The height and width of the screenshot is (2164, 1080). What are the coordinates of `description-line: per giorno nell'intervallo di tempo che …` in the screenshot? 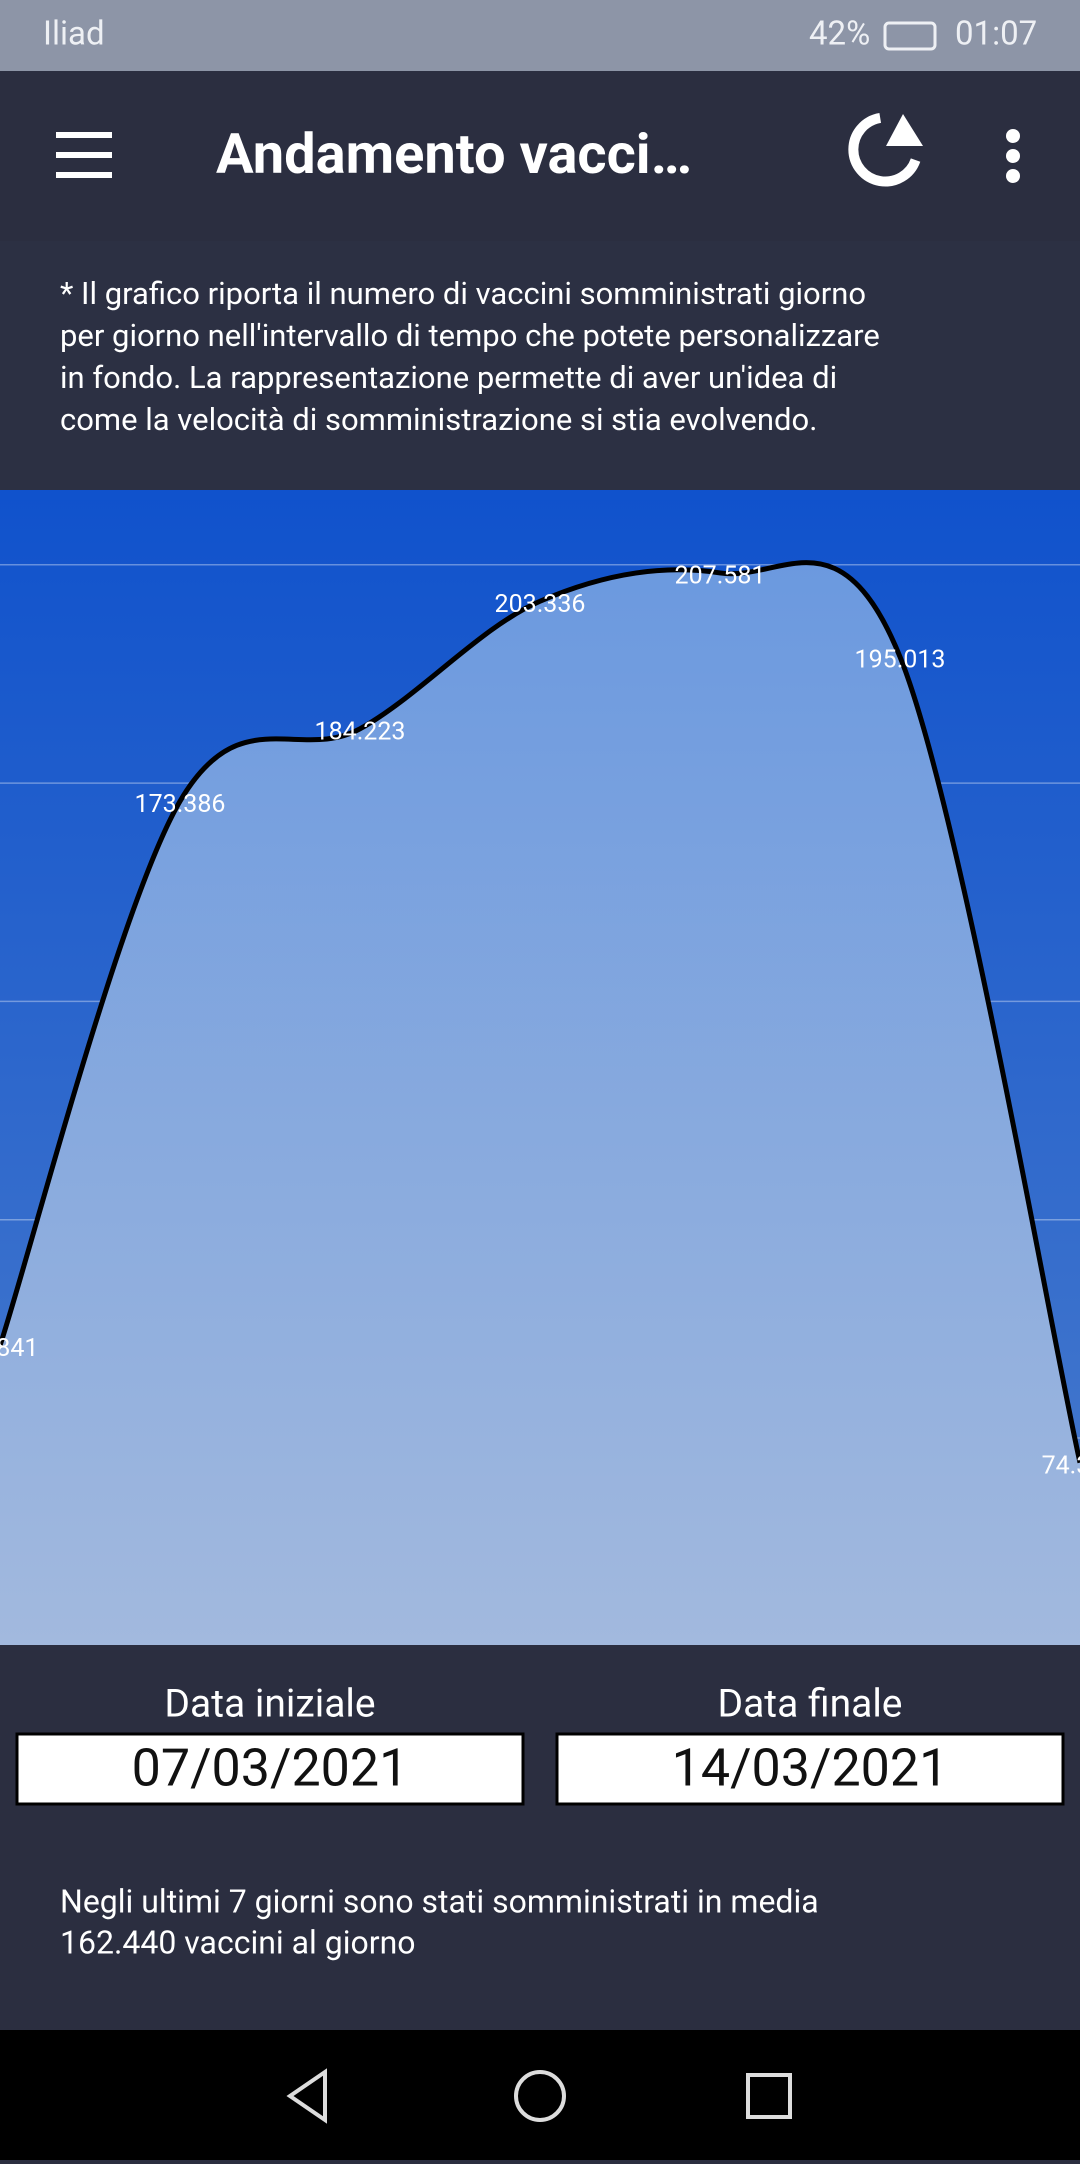 It's located at (470, 335).